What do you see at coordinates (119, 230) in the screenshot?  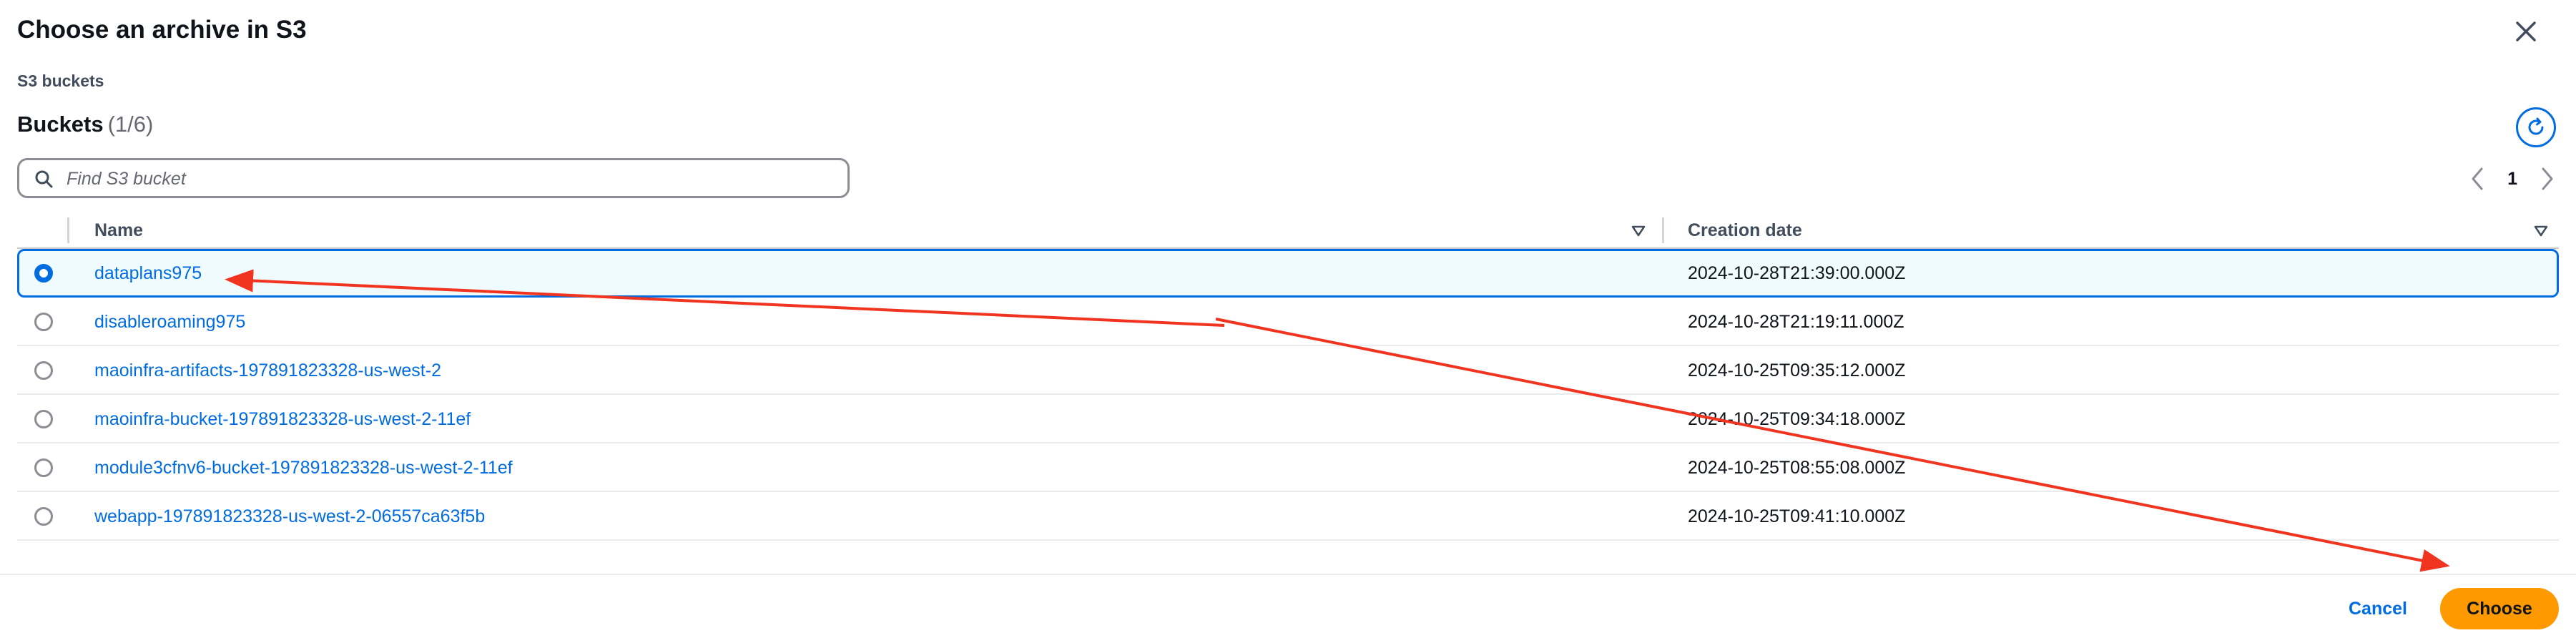 I see `column-header-name: Name` at bounding box center [119, 230].